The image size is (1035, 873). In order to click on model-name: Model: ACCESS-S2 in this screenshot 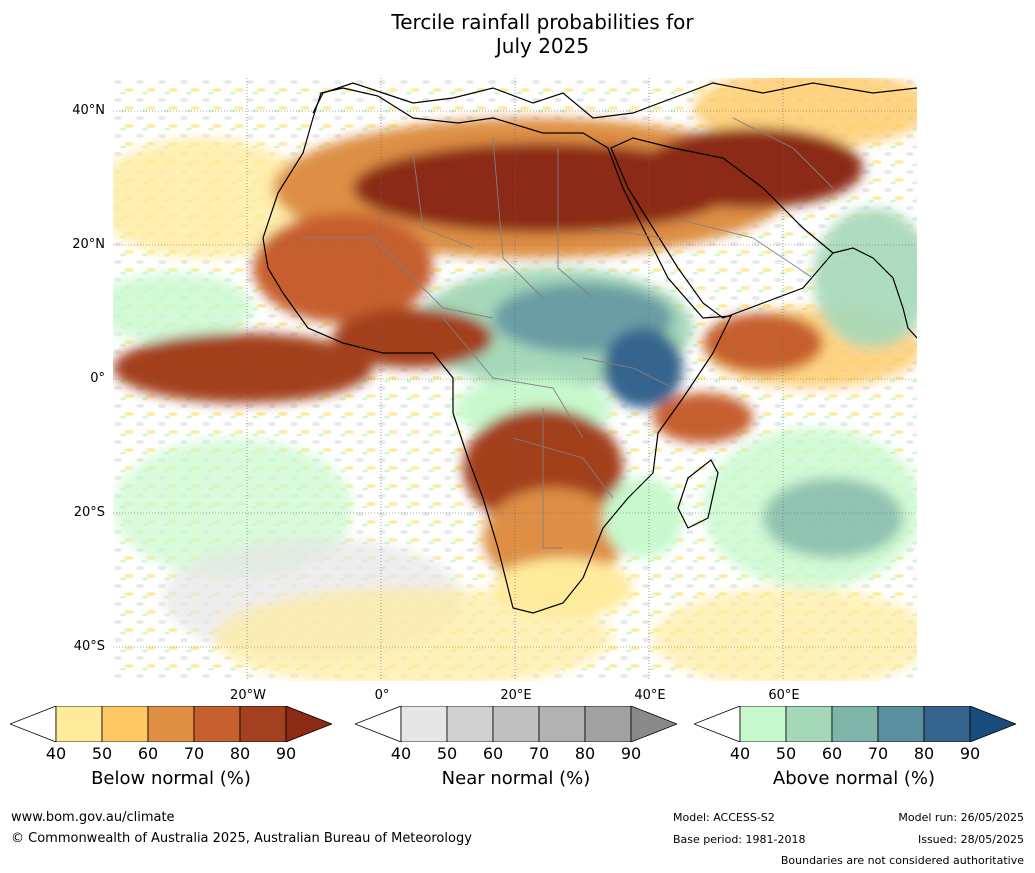, I will do `click(724, 817)`.